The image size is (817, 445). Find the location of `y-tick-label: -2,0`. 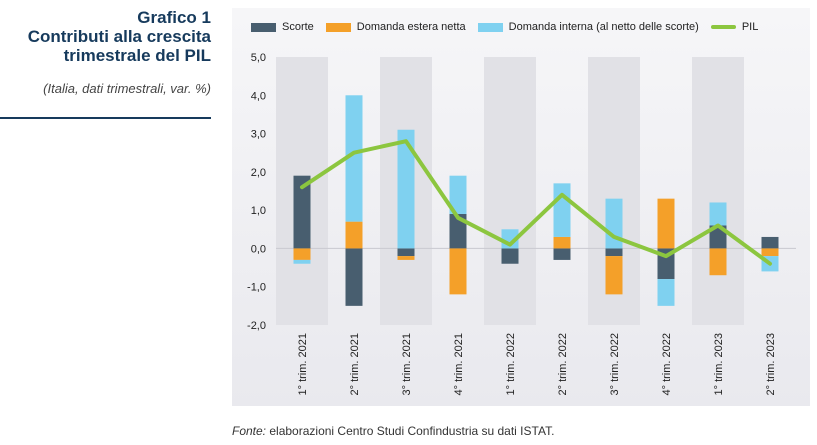

y-tick-label: -2,0 is located at coordinates (256, 326).